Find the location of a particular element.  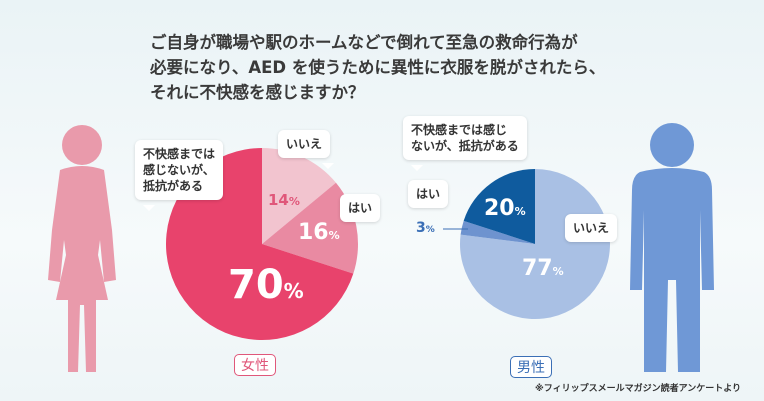

female-discomfort-bubble: 不快感までは 感じないが、 抵抗がある is located at coordinates (179, 175).